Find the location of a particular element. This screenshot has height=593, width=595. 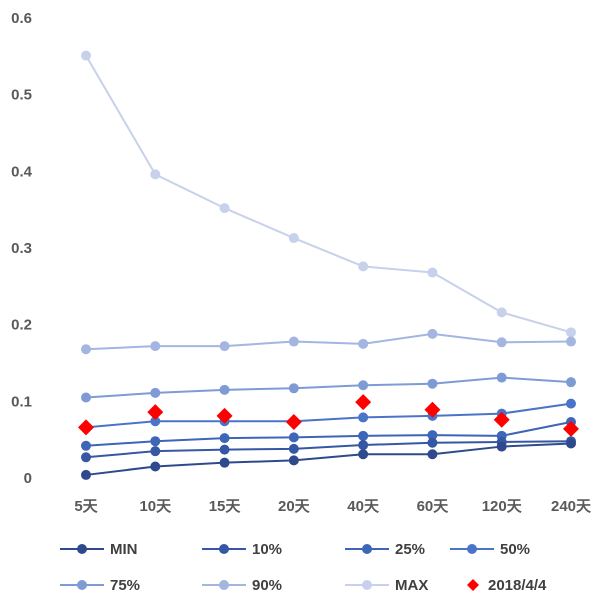

y-axis: 0 0.1 0.2 0.3 0.4 0.5 0.6 is located at coordinates (22, 248).